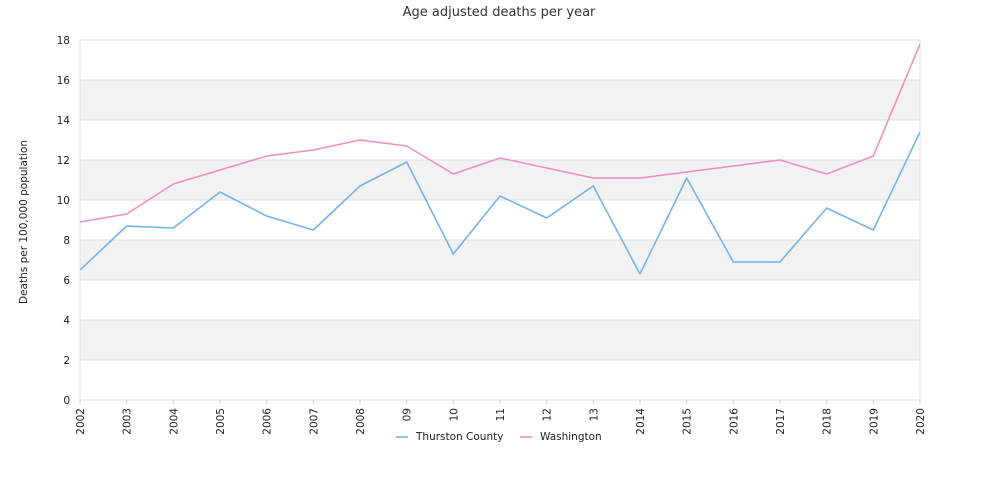 Image resolution: width=1000 pixels, height=500 pixels. Describe the element at coordinates (66, 241) in the screenshot. I see `y-tick-label: 8` at that location.